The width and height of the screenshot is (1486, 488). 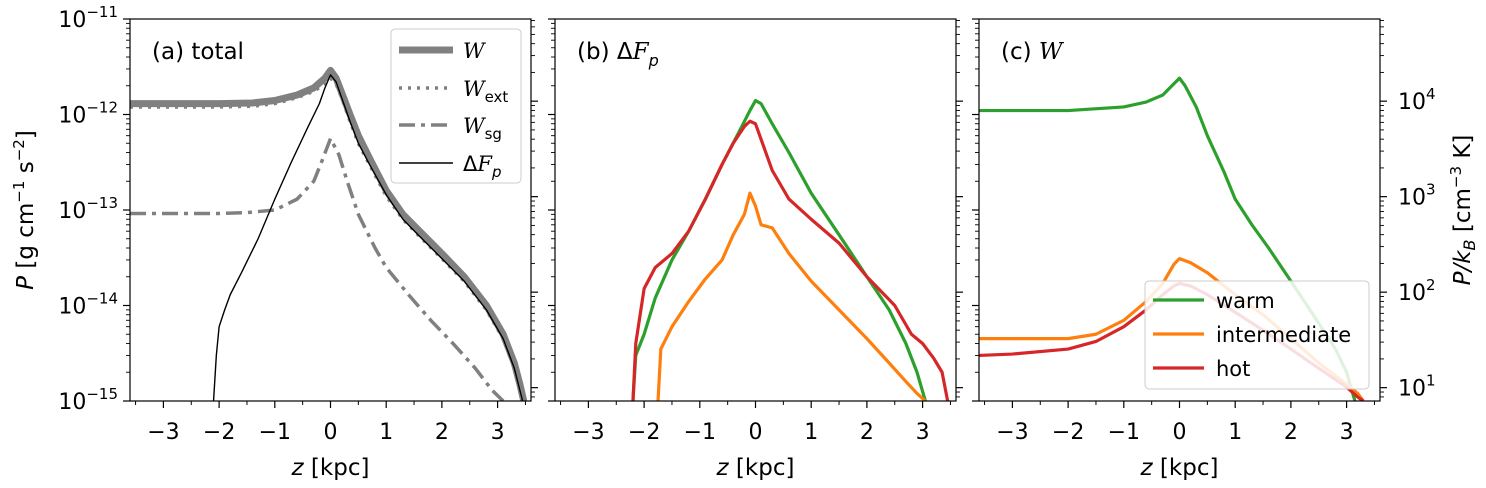 I want to click on legend-label: Wext, so click(x=485, y=91).